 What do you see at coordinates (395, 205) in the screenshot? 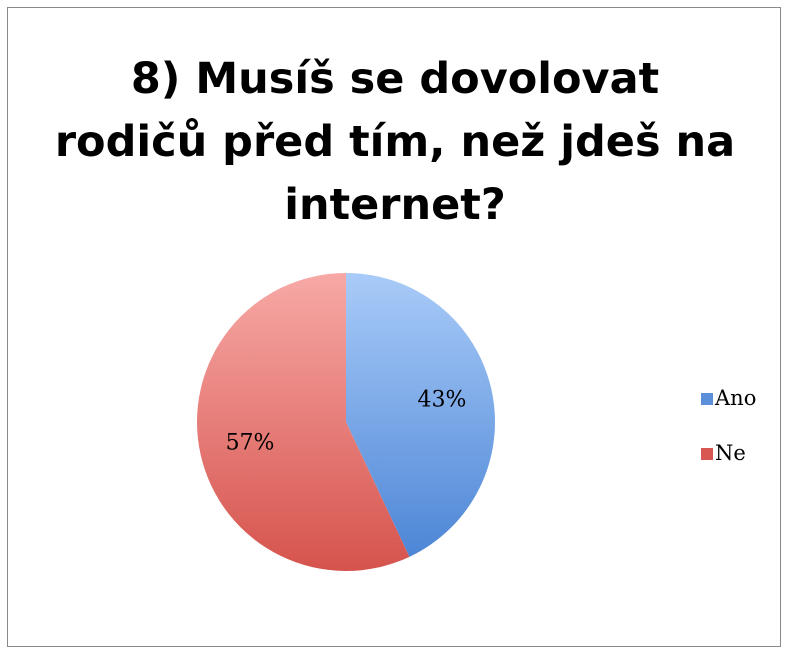
I see `chart-title-line-3: internet?` at bounding box center [395, 205].